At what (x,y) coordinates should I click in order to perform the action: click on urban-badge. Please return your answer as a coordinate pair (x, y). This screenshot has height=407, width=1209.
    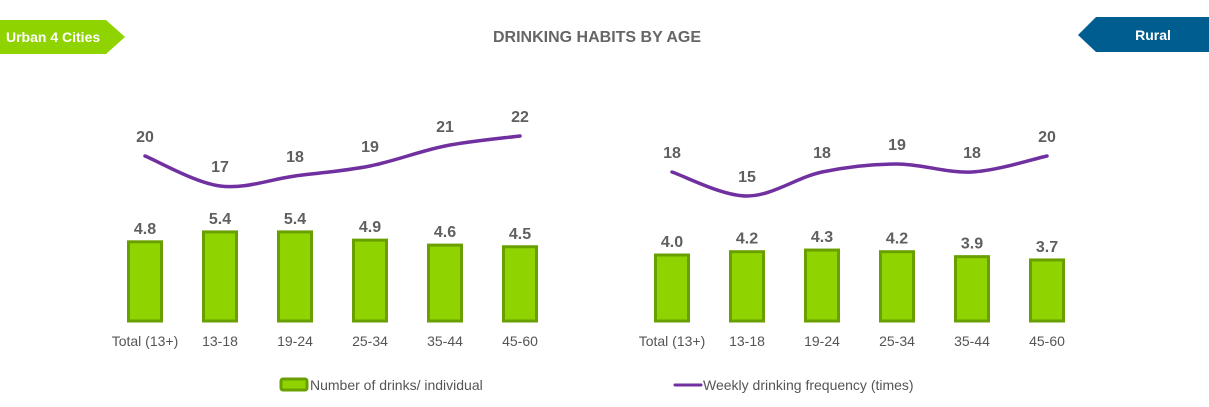
    Looking at the image, I should click on (62, 37).